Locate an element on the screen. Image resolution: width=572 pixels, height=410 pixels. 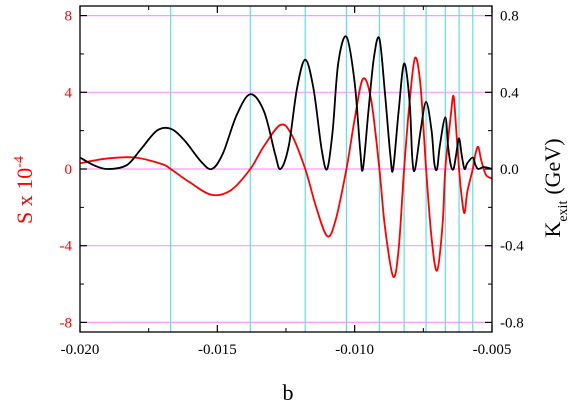
y-right-tick-label: -0.4 is located at coordinates (512, 247).